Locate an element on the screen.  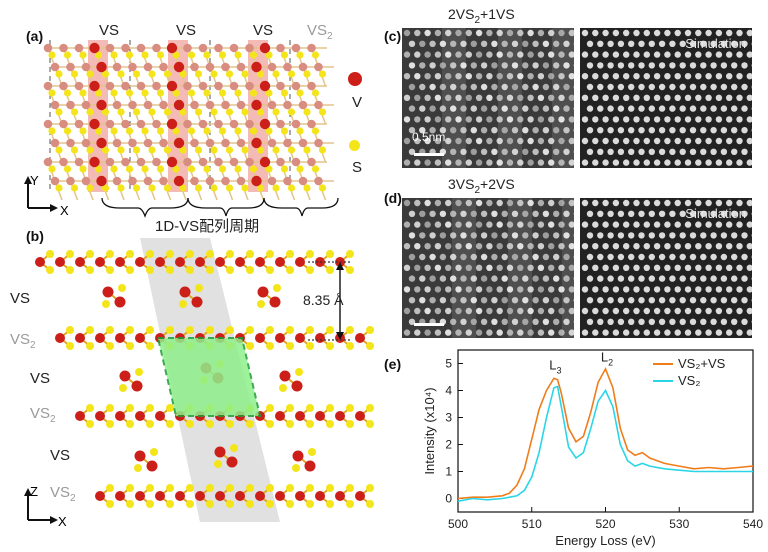
panel-b-label: (b) is located at coordinates (35, 236).